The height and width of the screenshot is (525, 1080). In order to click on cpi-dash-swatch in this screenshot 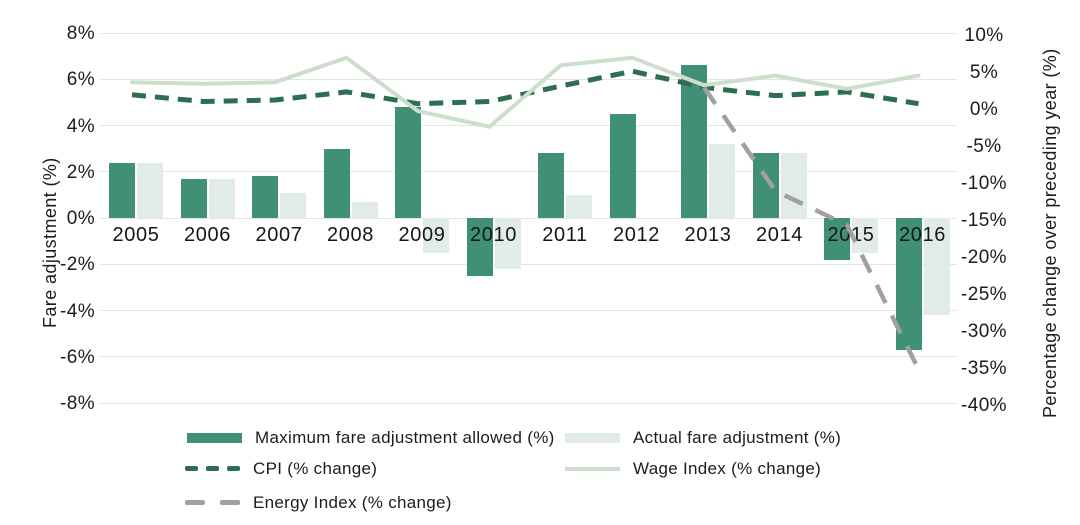, I will do `click(212, 469)`.